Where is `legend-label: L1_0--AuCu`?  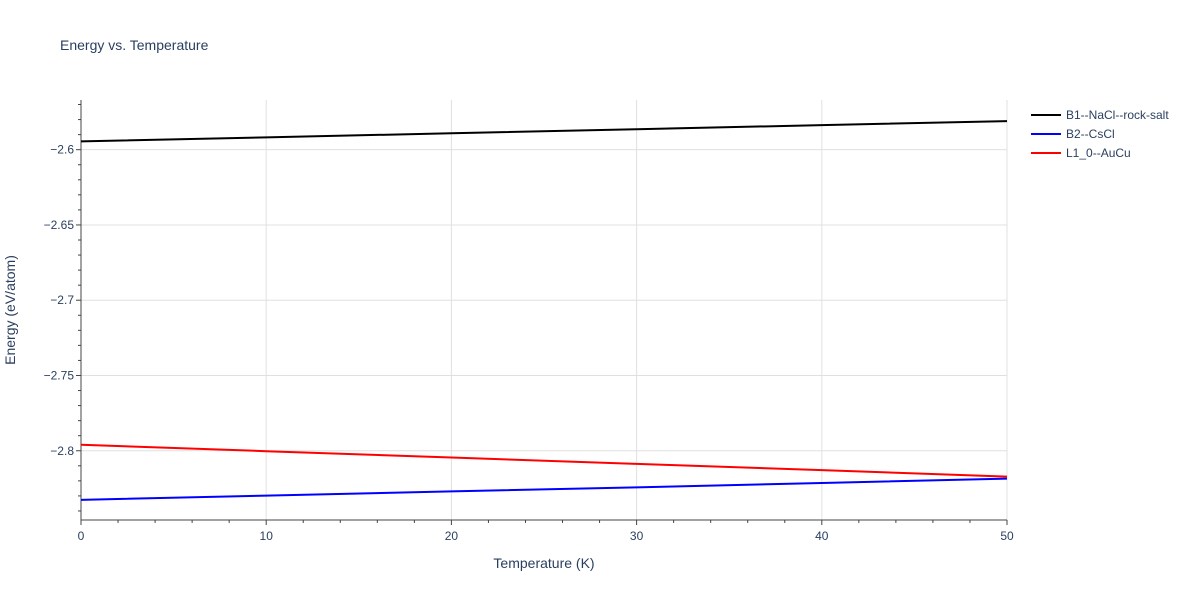 legend-label: L1_0--AuCu is located at coordinates (1098, 153).